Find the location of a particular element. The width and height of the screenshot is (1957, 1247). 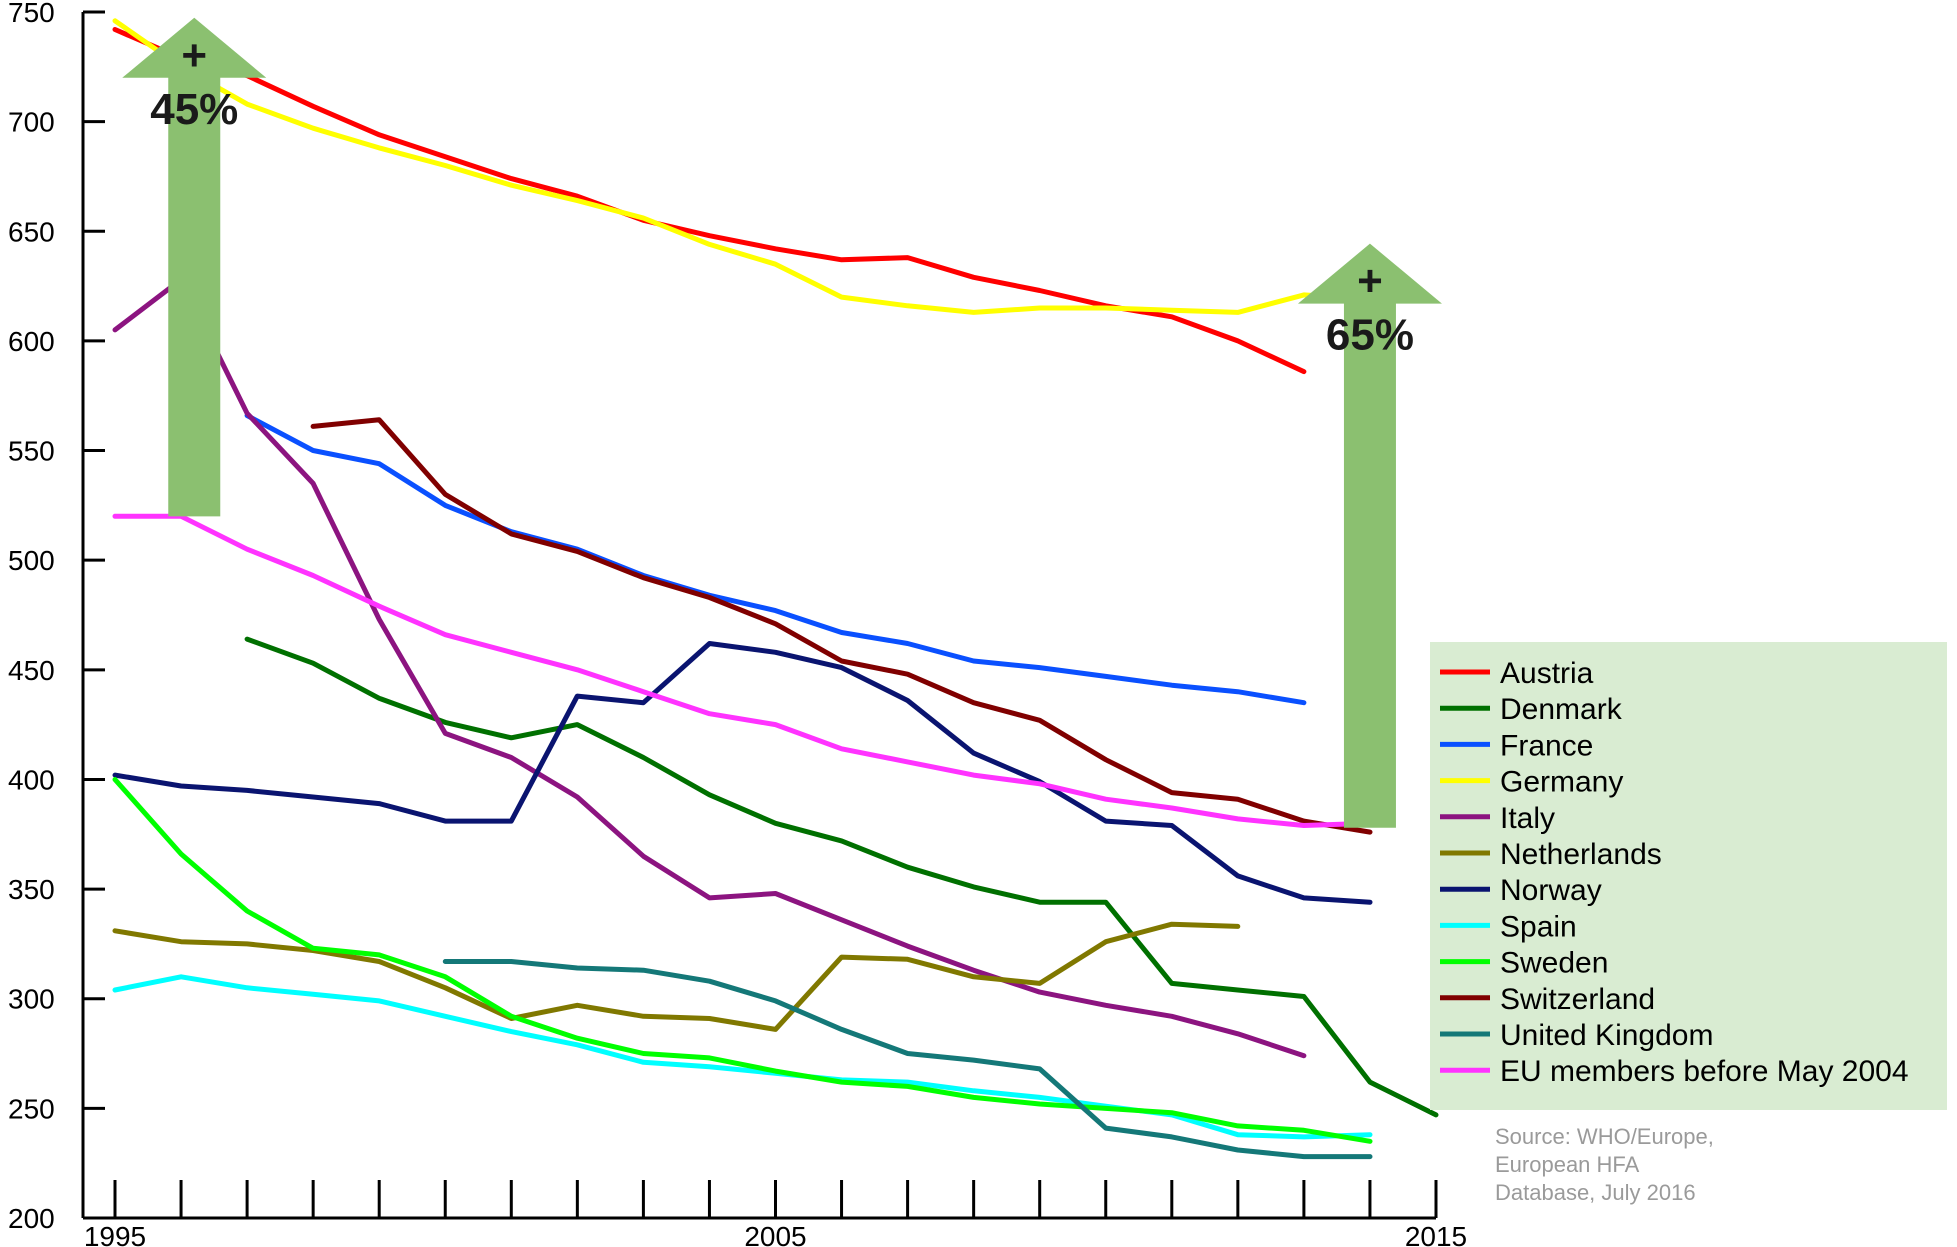

y-tick-label: 750 is located at coordinates (31, 14).